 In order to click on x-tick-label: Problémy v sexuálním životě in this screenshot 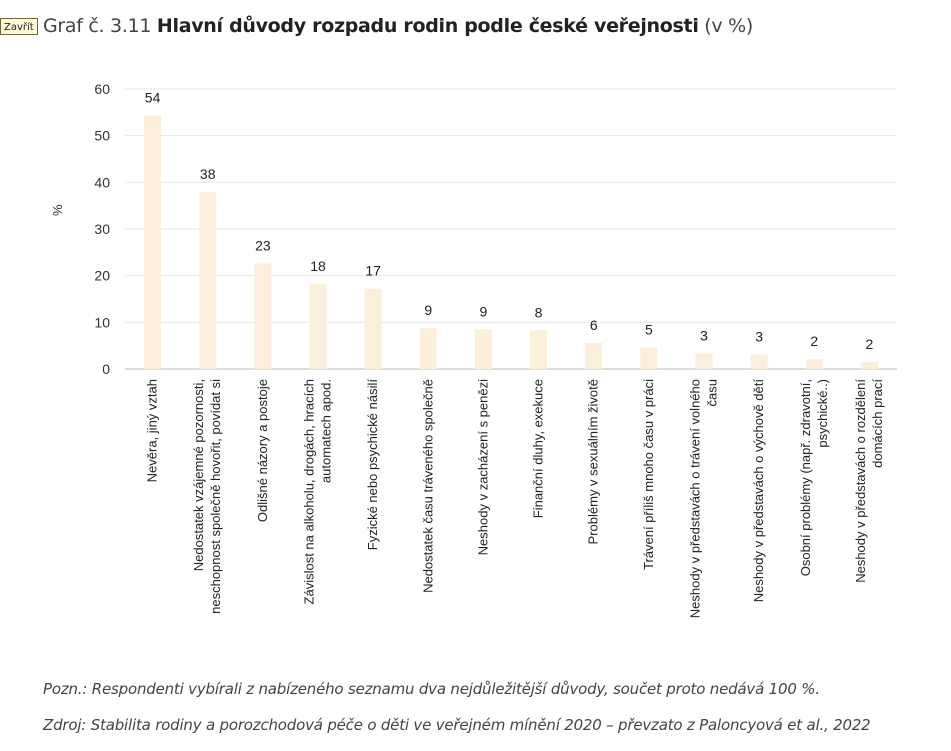, I will do `click(593, 461)`.